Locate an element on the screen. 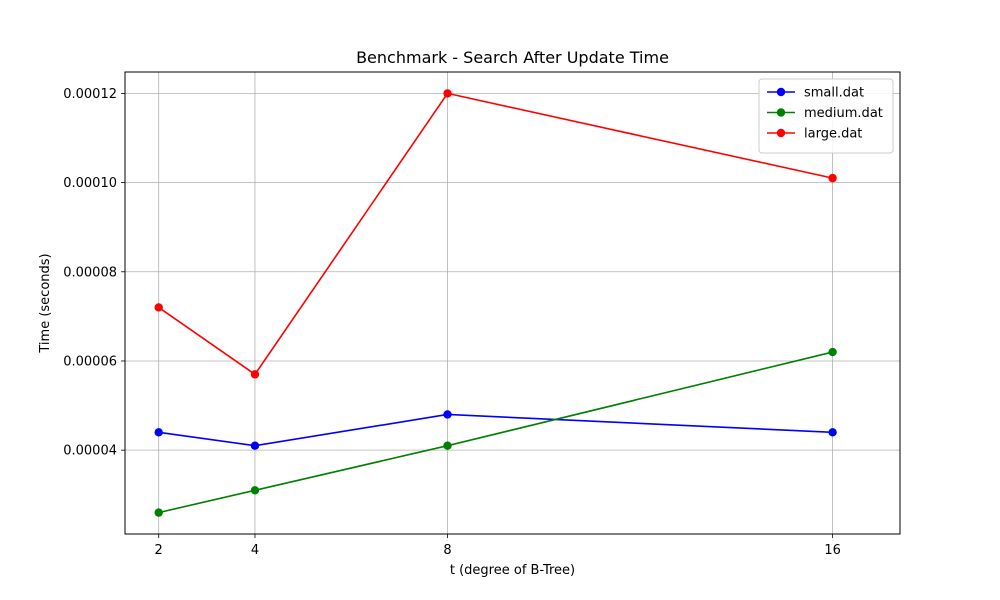  legend: small.dat medium.dat large.dat is located at coordinates (826, 116).